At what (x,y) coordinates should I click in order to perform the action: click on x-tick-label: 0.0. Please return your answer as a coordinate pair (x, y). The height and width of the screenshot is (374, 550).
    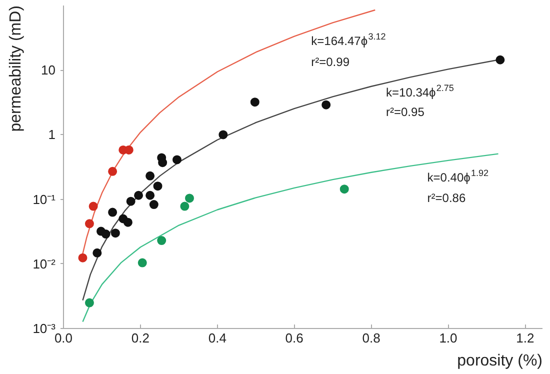
    Looking at the image, I should click on (63, 338).